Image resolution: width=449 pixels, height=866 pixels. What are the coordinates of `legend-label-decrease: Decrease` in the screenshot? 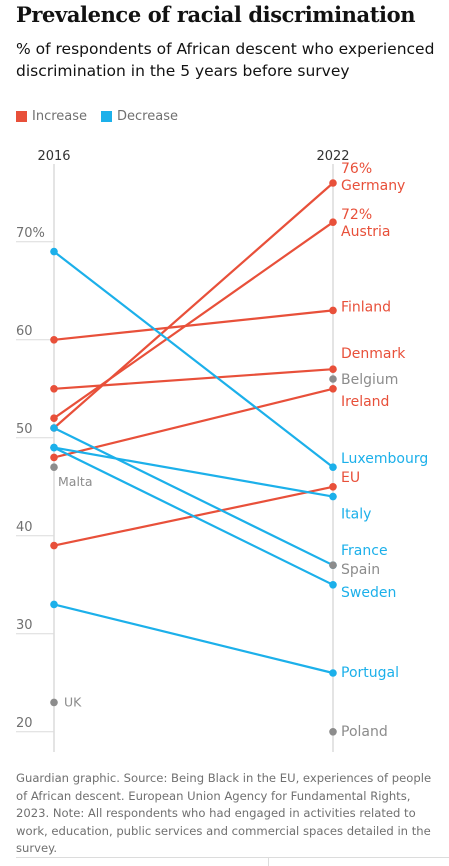 It's located at (147, 116).